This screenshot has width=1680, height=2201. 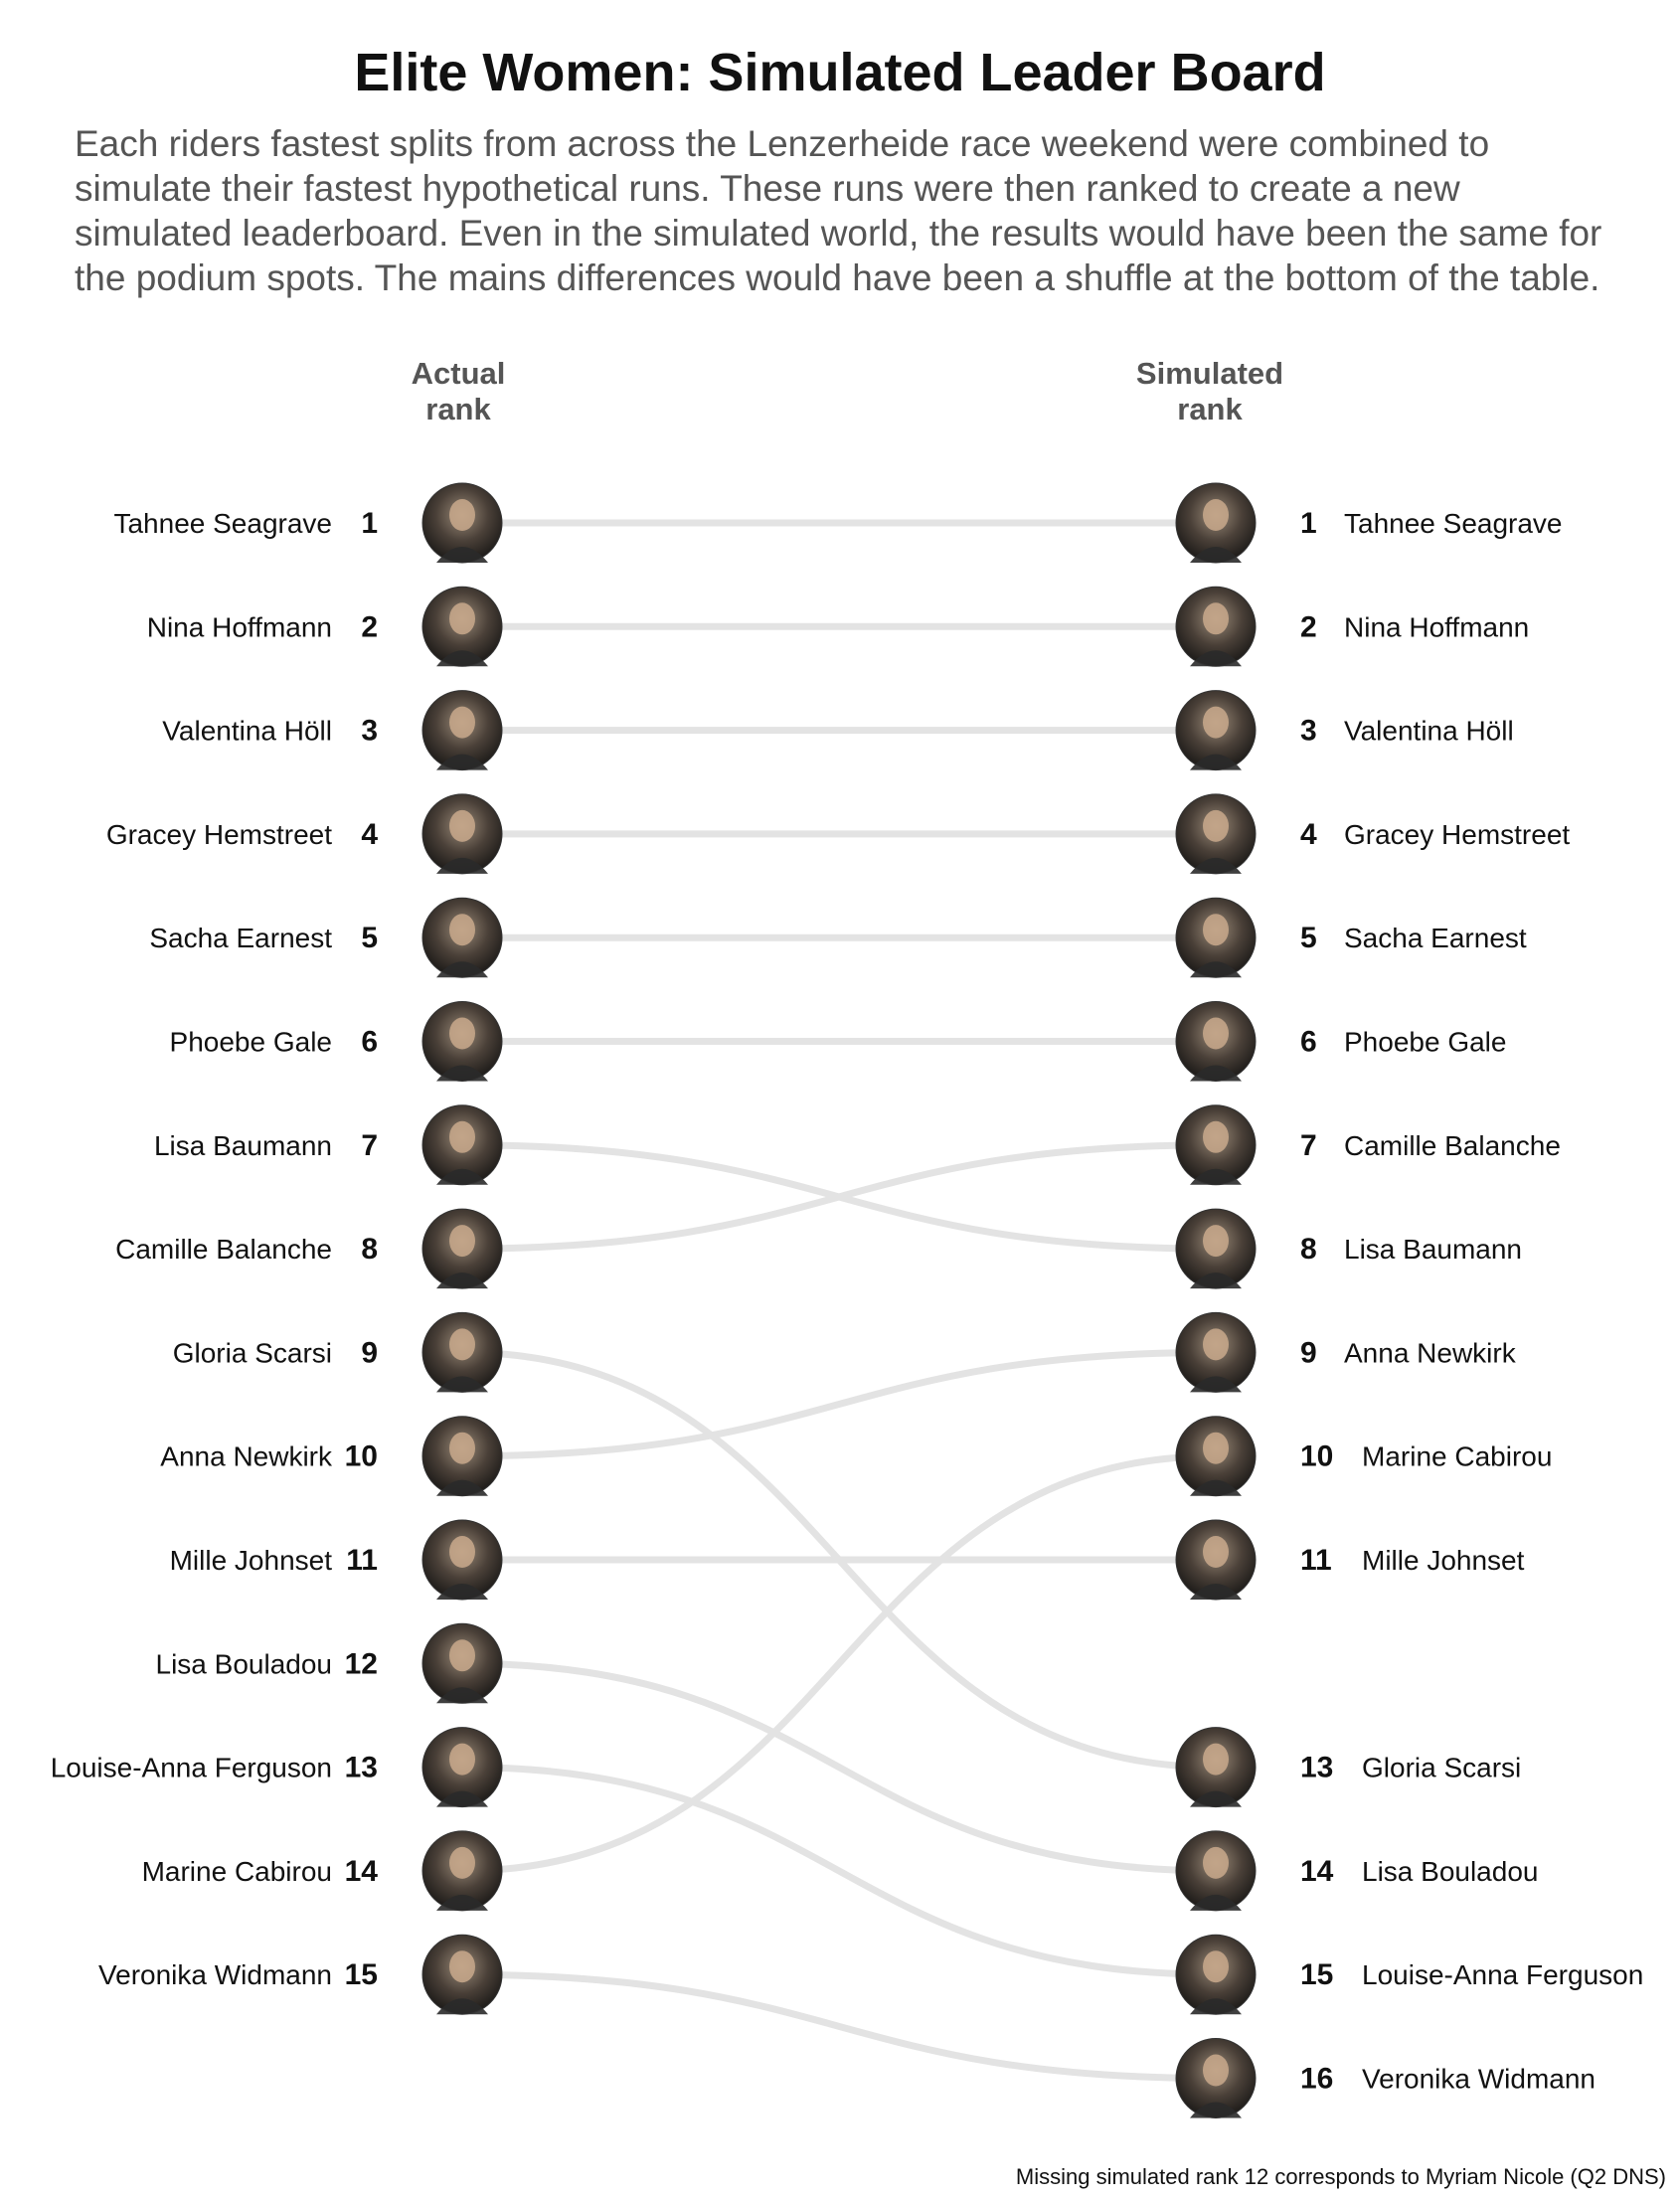 I want to click on actual-rider-name: Nina Hoffmann, so click(x=239, y=626).